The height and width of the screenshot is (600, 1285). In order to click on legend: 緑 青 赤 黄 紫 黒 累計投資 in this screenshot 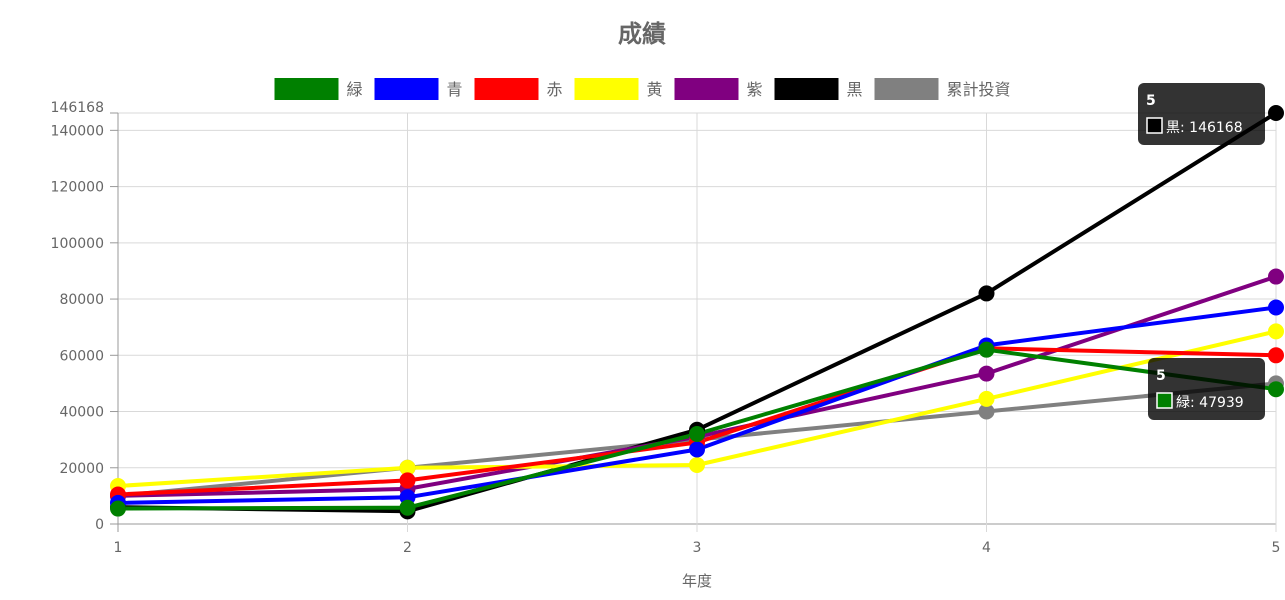, I will do `click(642, 89)`.